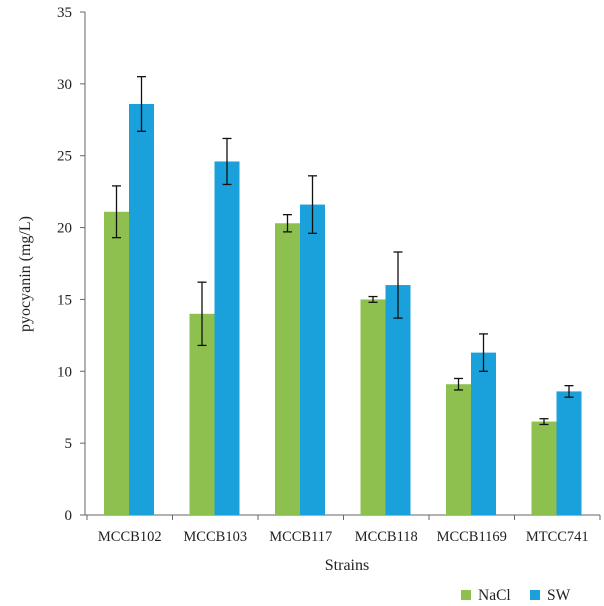  I want to click on bar-sw-mccb1169, so click(483, 433).